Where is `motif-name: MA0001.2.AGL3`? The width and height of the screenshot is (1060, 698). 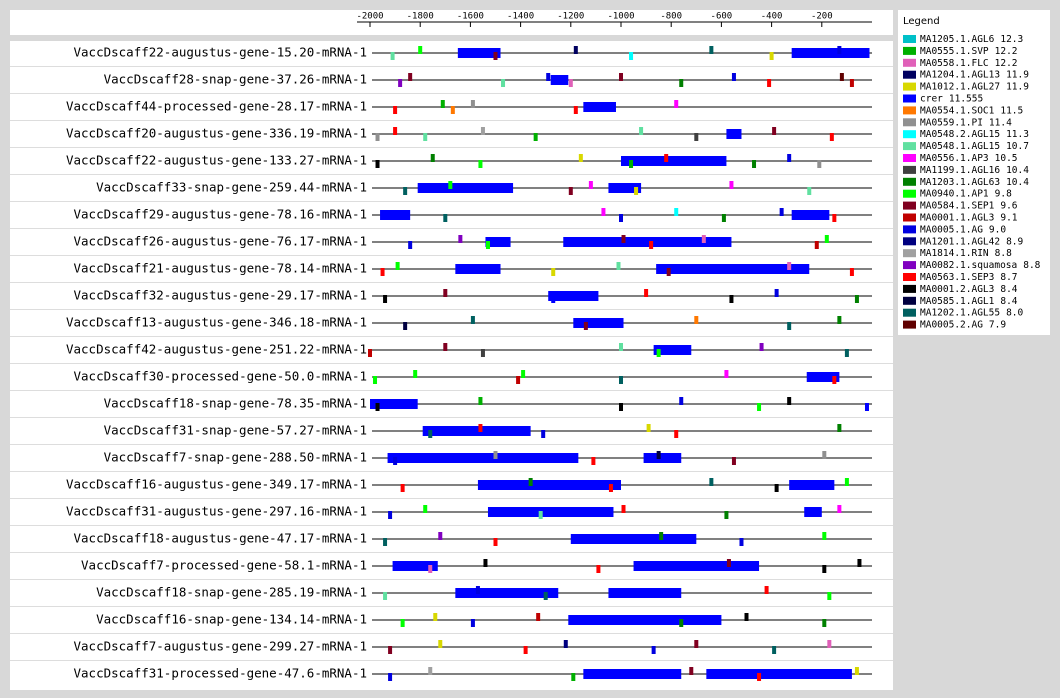
motif-name: MA0001.2.AGL3 is located at coordinates (957, 288).